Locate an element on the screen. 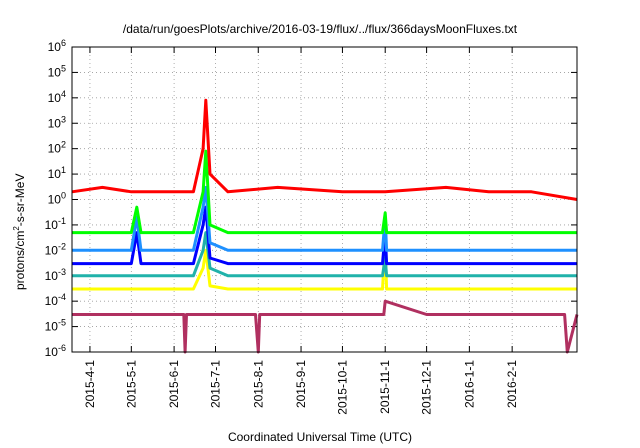 The height and width of the screenshot is (448, 640). y-tick-label: 10³ is located at coordinates (57, 122).